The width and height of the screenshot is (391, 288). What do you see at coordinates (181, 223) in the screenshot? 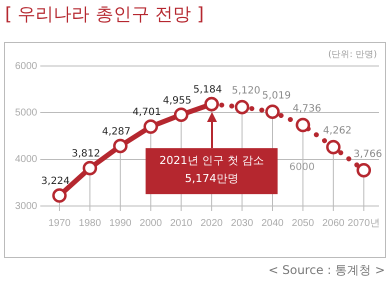
I see `x-tick-label: 2010` at bounding box center [181, 223].